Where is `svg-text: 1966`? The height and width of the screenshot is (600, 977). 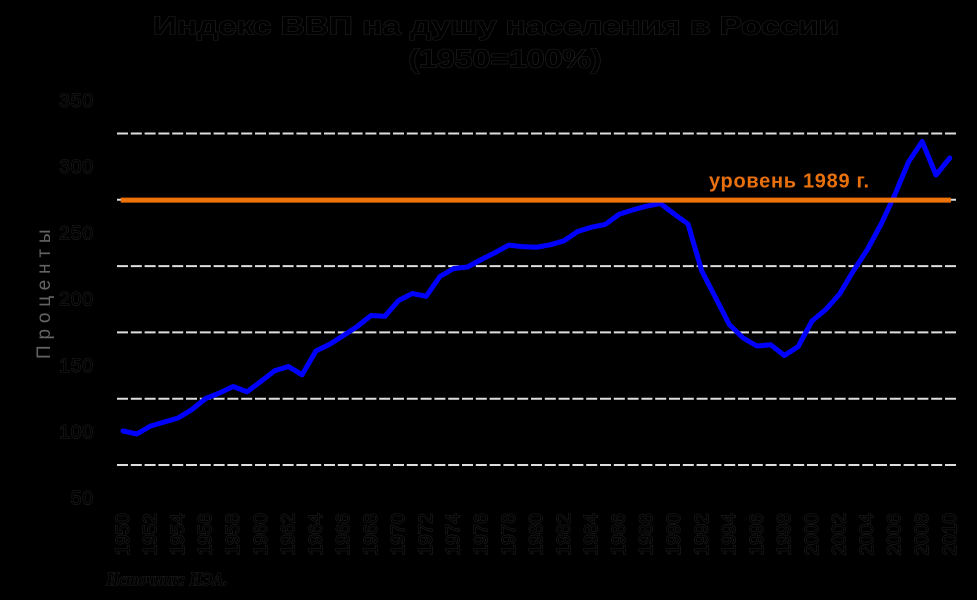
svg-text: 1966 is located at coordinates (344, 534).